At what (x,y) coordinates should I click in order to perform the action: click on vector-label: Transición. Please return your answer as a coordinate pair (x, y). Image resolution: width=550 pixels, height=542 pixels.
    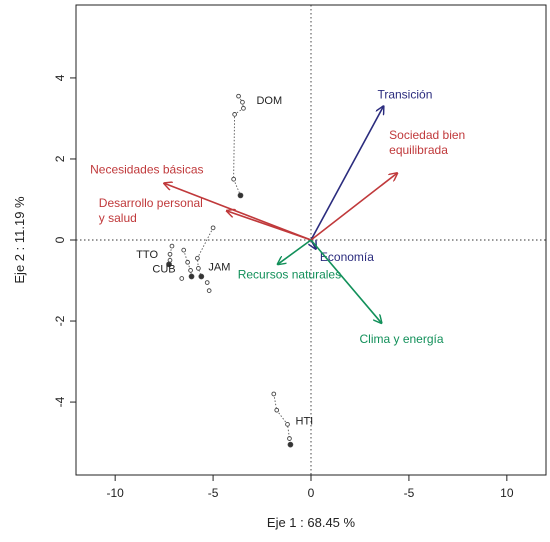
    Looking at the image, I should click on (404, 94).